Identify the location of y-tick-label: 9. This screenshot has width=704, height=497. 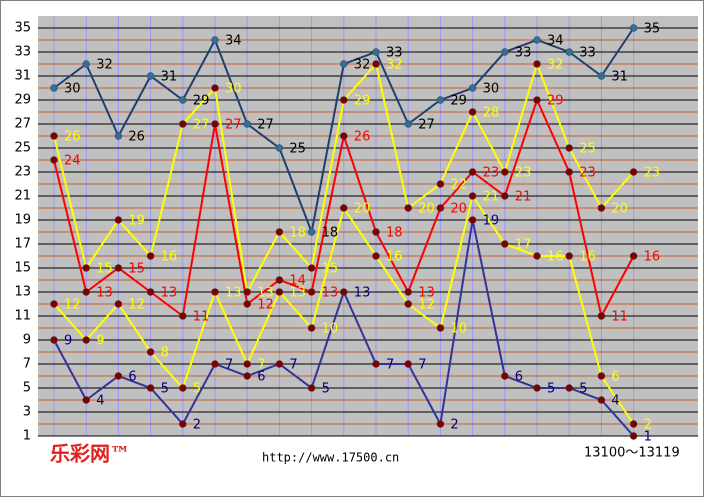
(27, 340).